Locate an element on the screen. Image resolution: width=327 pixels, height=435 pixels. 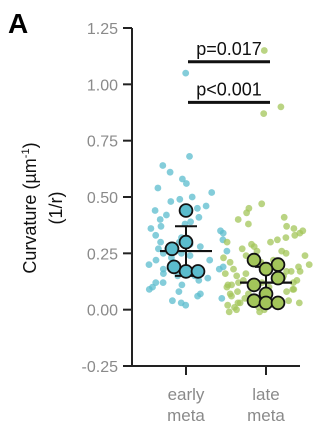
y-tick-label: 0.50 is located at coordinates (102, 198).